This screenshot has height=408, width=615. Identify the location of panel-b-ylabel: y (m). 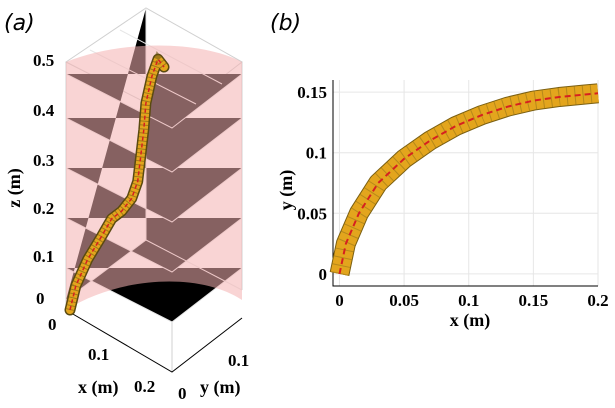
(286, 190).